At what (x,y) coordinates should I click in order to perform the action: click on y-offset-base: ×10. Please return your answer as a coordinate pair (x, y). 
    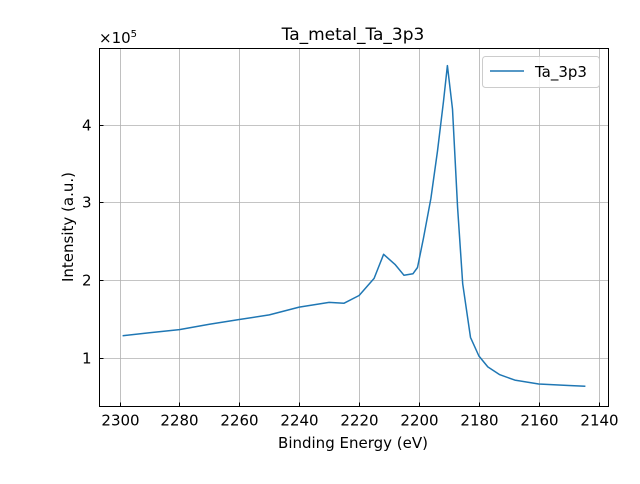
    Looking at the image, I should click on (115, 38).